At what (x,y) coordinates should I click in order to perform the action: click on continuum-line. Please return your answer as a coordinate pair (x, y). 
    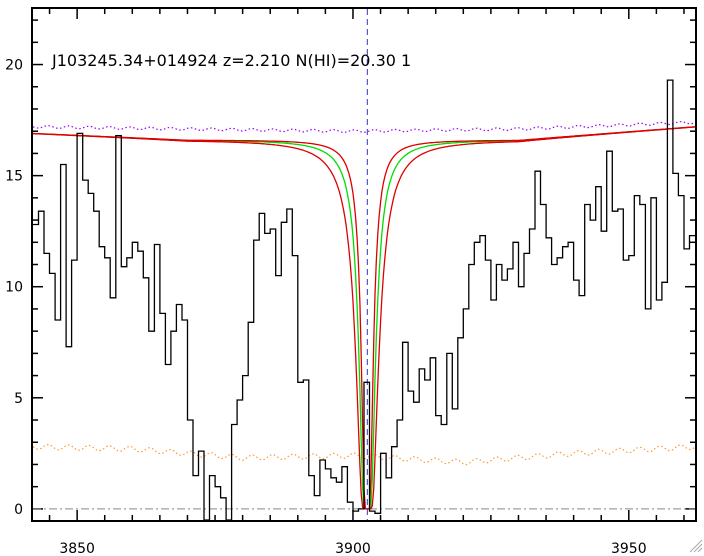
    Looking at the image, I should click on (364, 127).